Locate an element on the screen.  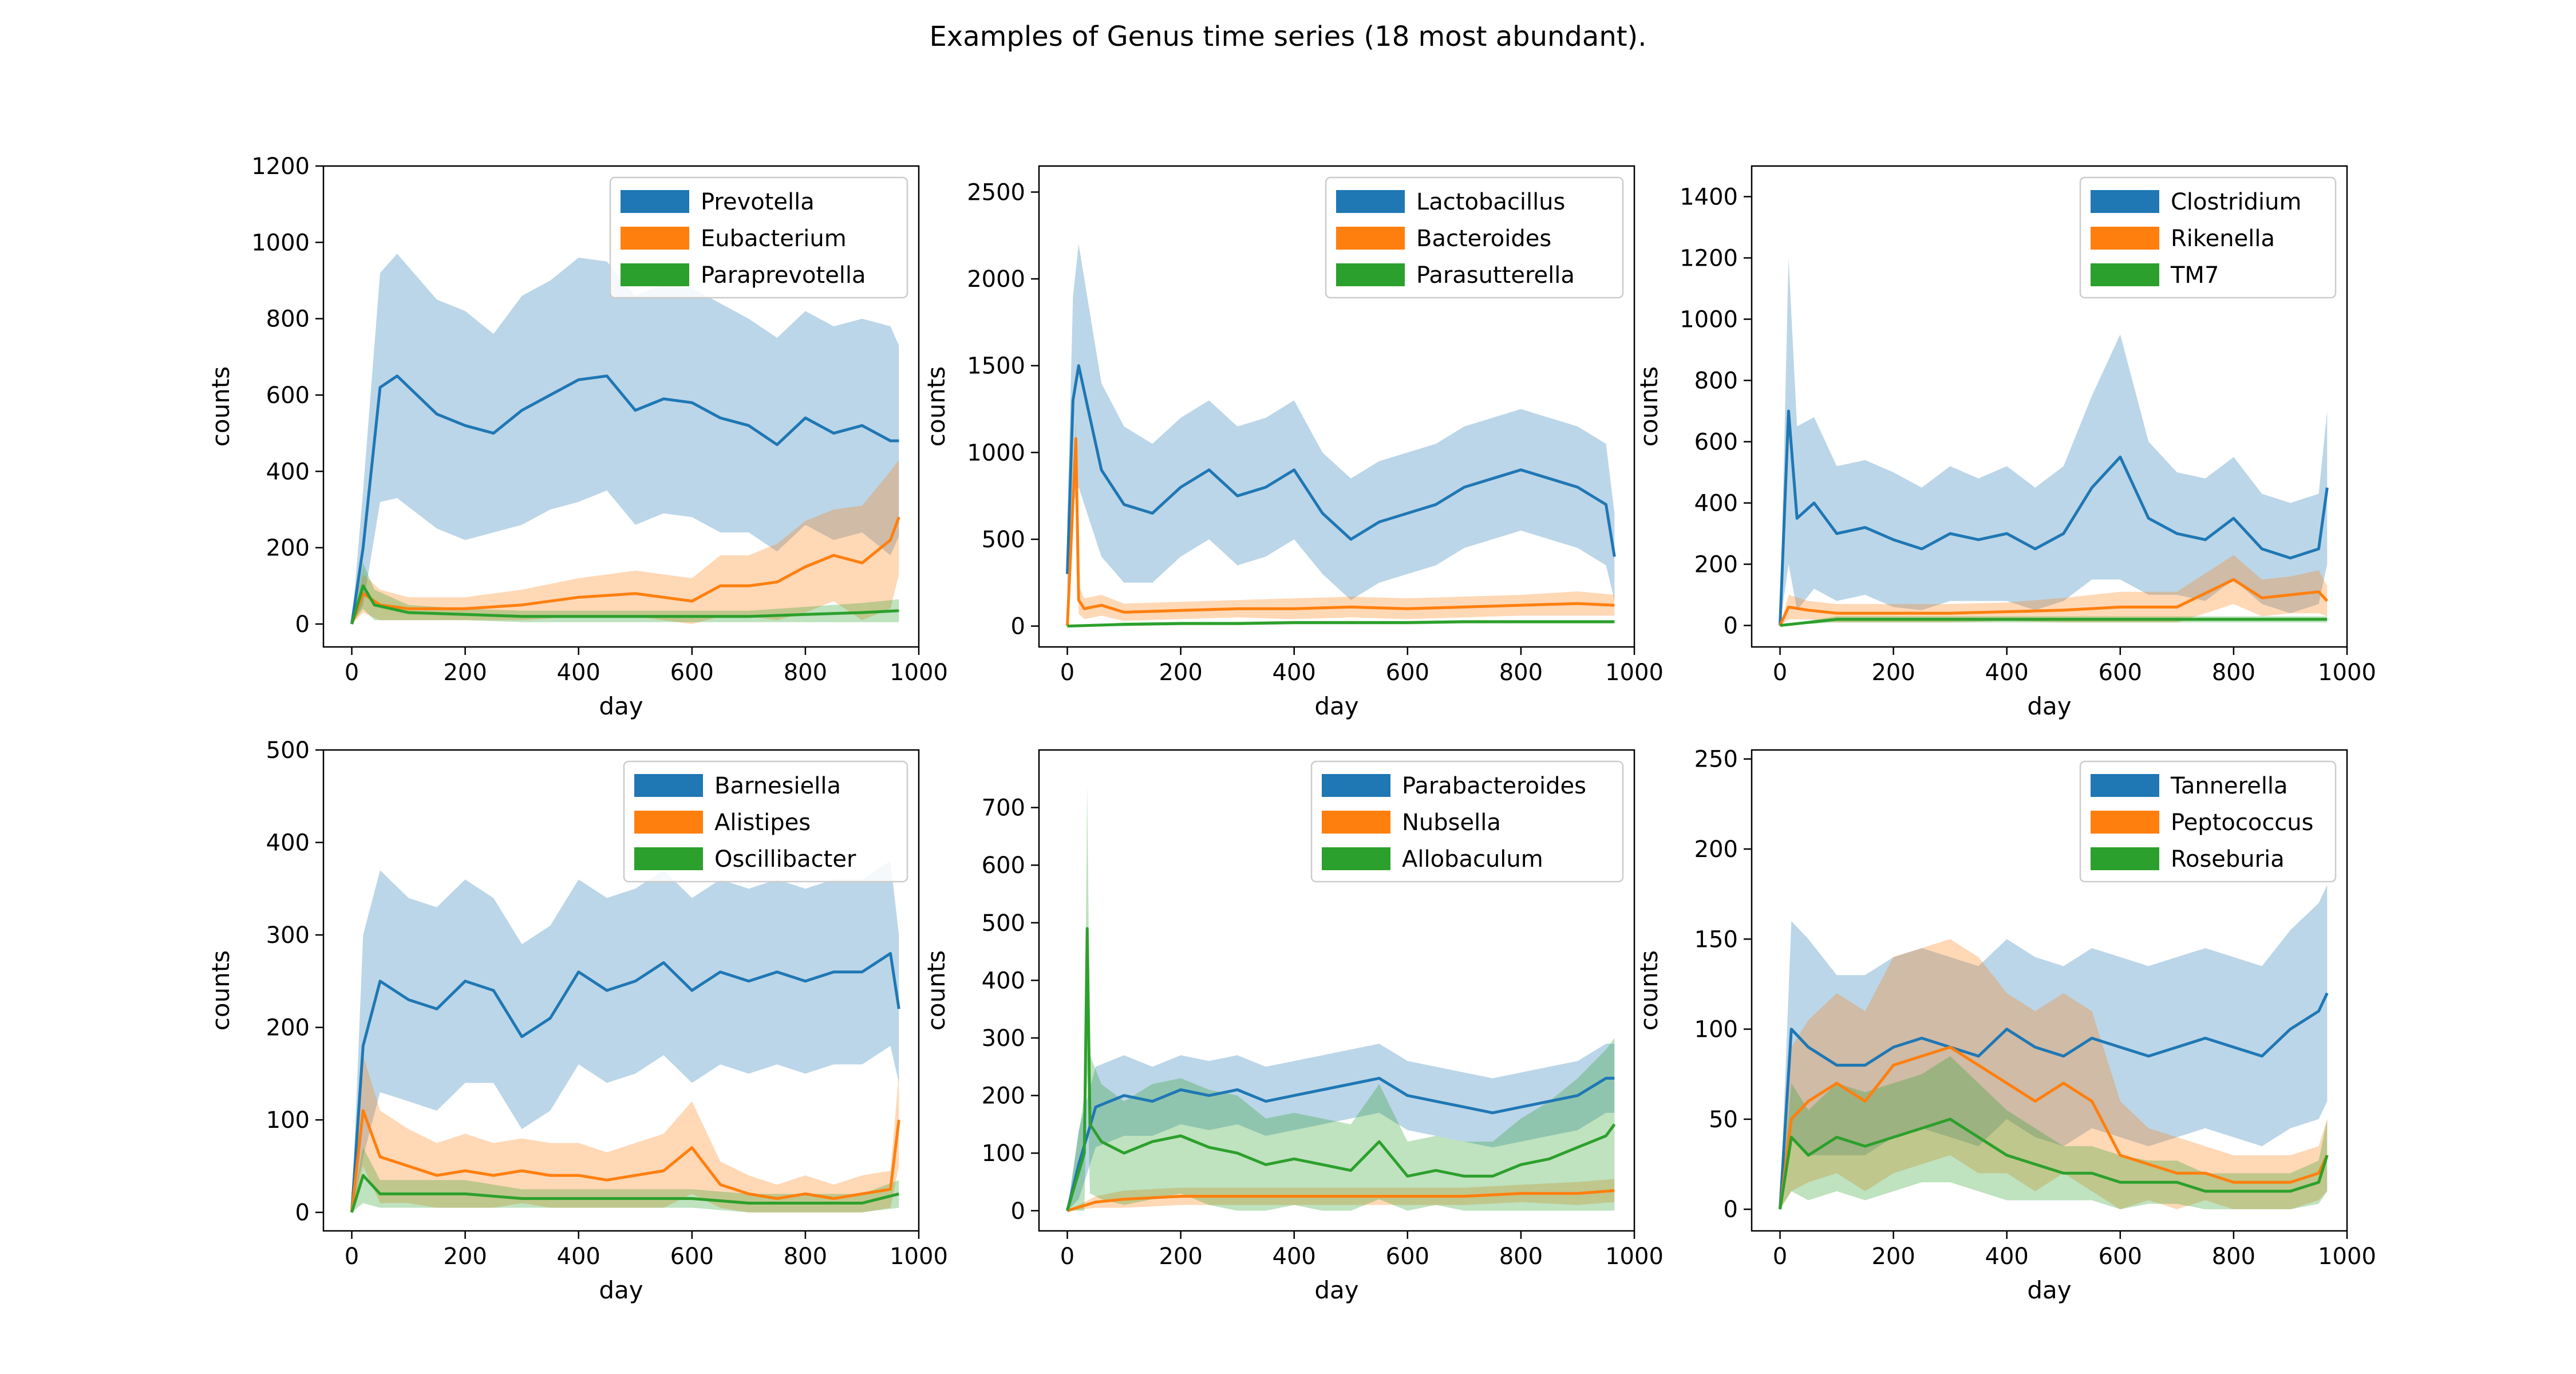
y-tick-label: 1400 is located at coordinates (1709, 198).